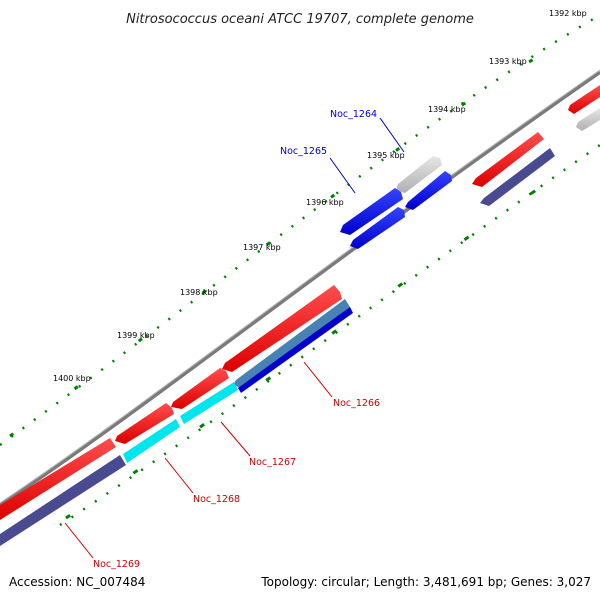 The height and width of the screenshot is (600, 600). Describe the element at coordinates (447, 109) in the screenshot. I see `tick-label: 1394 kbp` at that location.